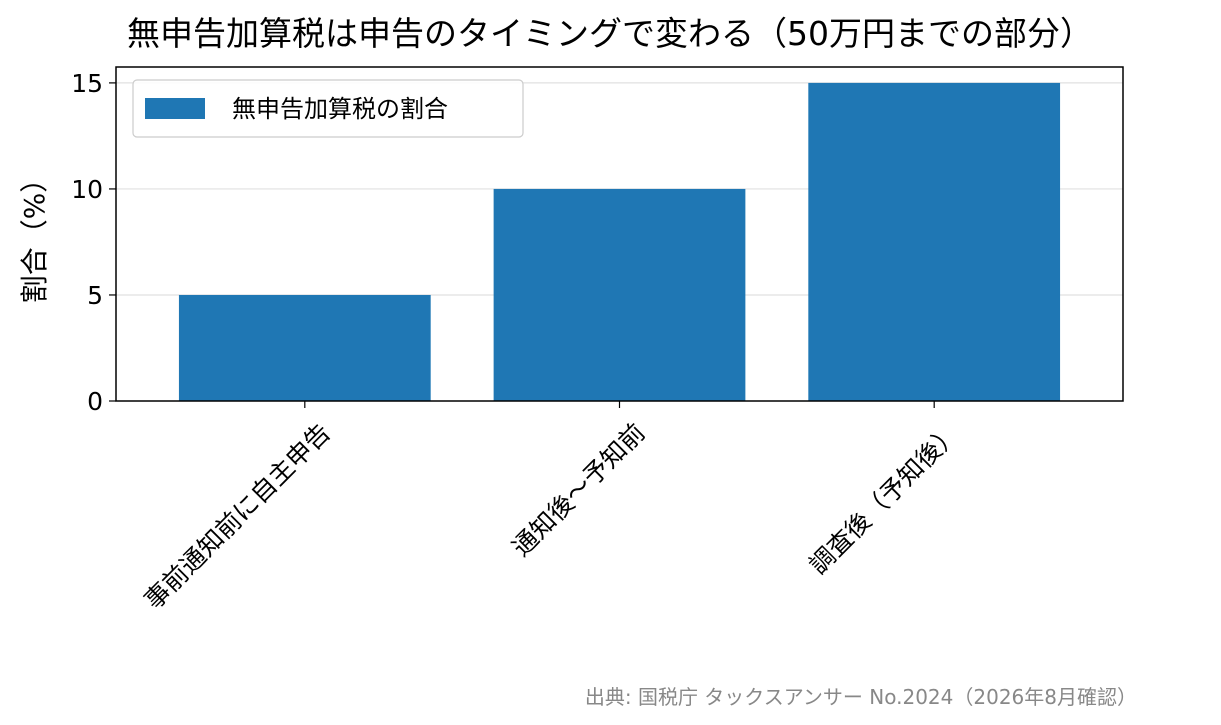 This screenshot has height=725, width=1221. I want to click on y-axis-label: 割合（%）, so click(34, 234).